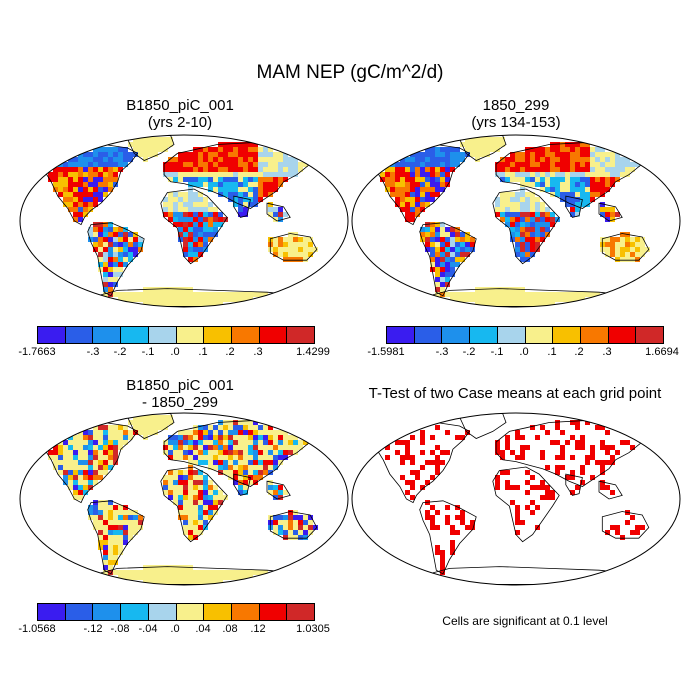 This screenshot has height=700, width=700. I want to click on colorbar-tick-label: -.04, so click(148, 629).